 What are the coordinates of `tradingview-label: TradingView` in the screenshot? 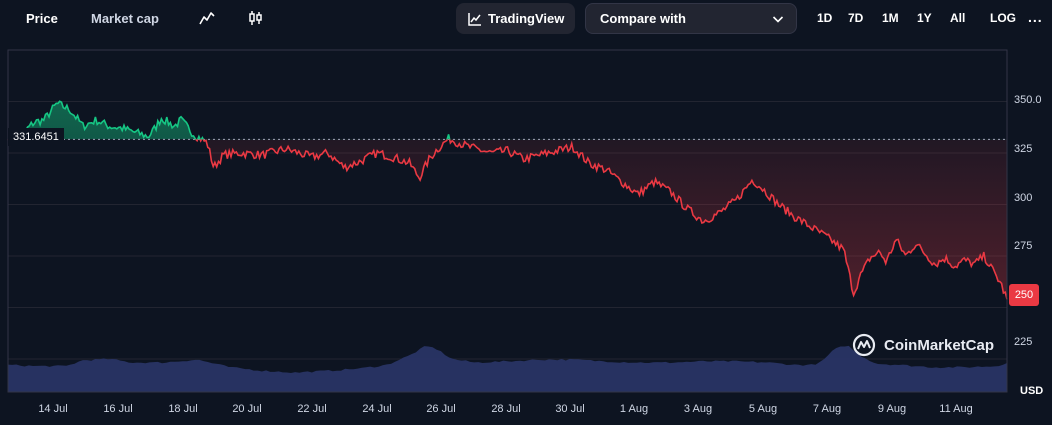 It's located at (526, 18).